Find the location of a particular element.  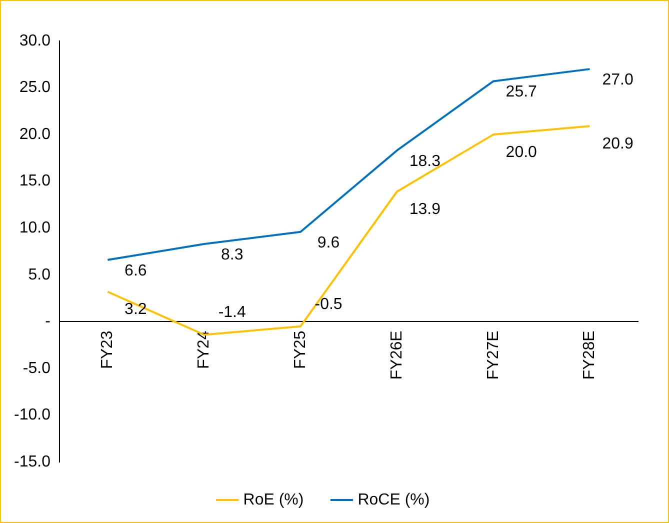

y-tick-label: 5.0 is located at coordinates (39, 275).